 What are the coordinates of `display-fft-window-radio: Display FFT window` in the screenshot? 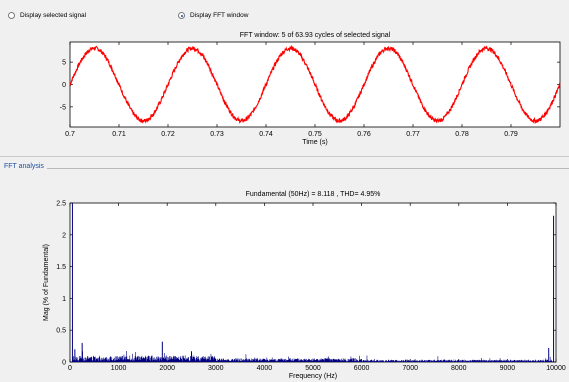 It's located at (213, 15).